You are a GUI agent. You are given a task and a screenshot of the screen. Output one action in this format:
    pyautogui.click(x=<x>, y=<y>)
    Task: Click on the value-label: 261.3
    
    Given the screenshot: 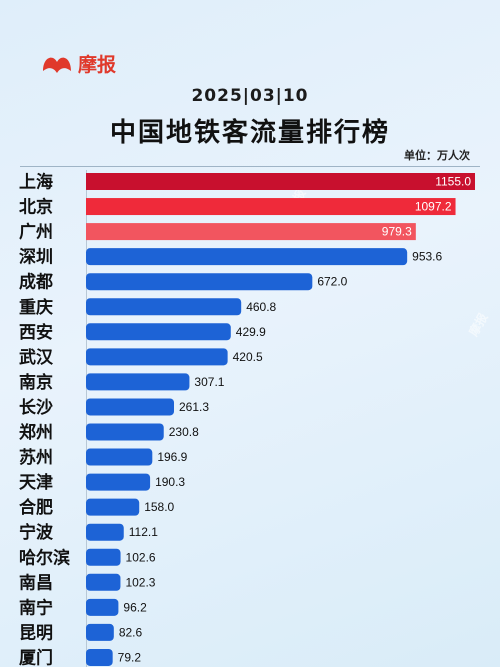 What is the action you would take?
    pyautogui.click(x=194, y=407)
    